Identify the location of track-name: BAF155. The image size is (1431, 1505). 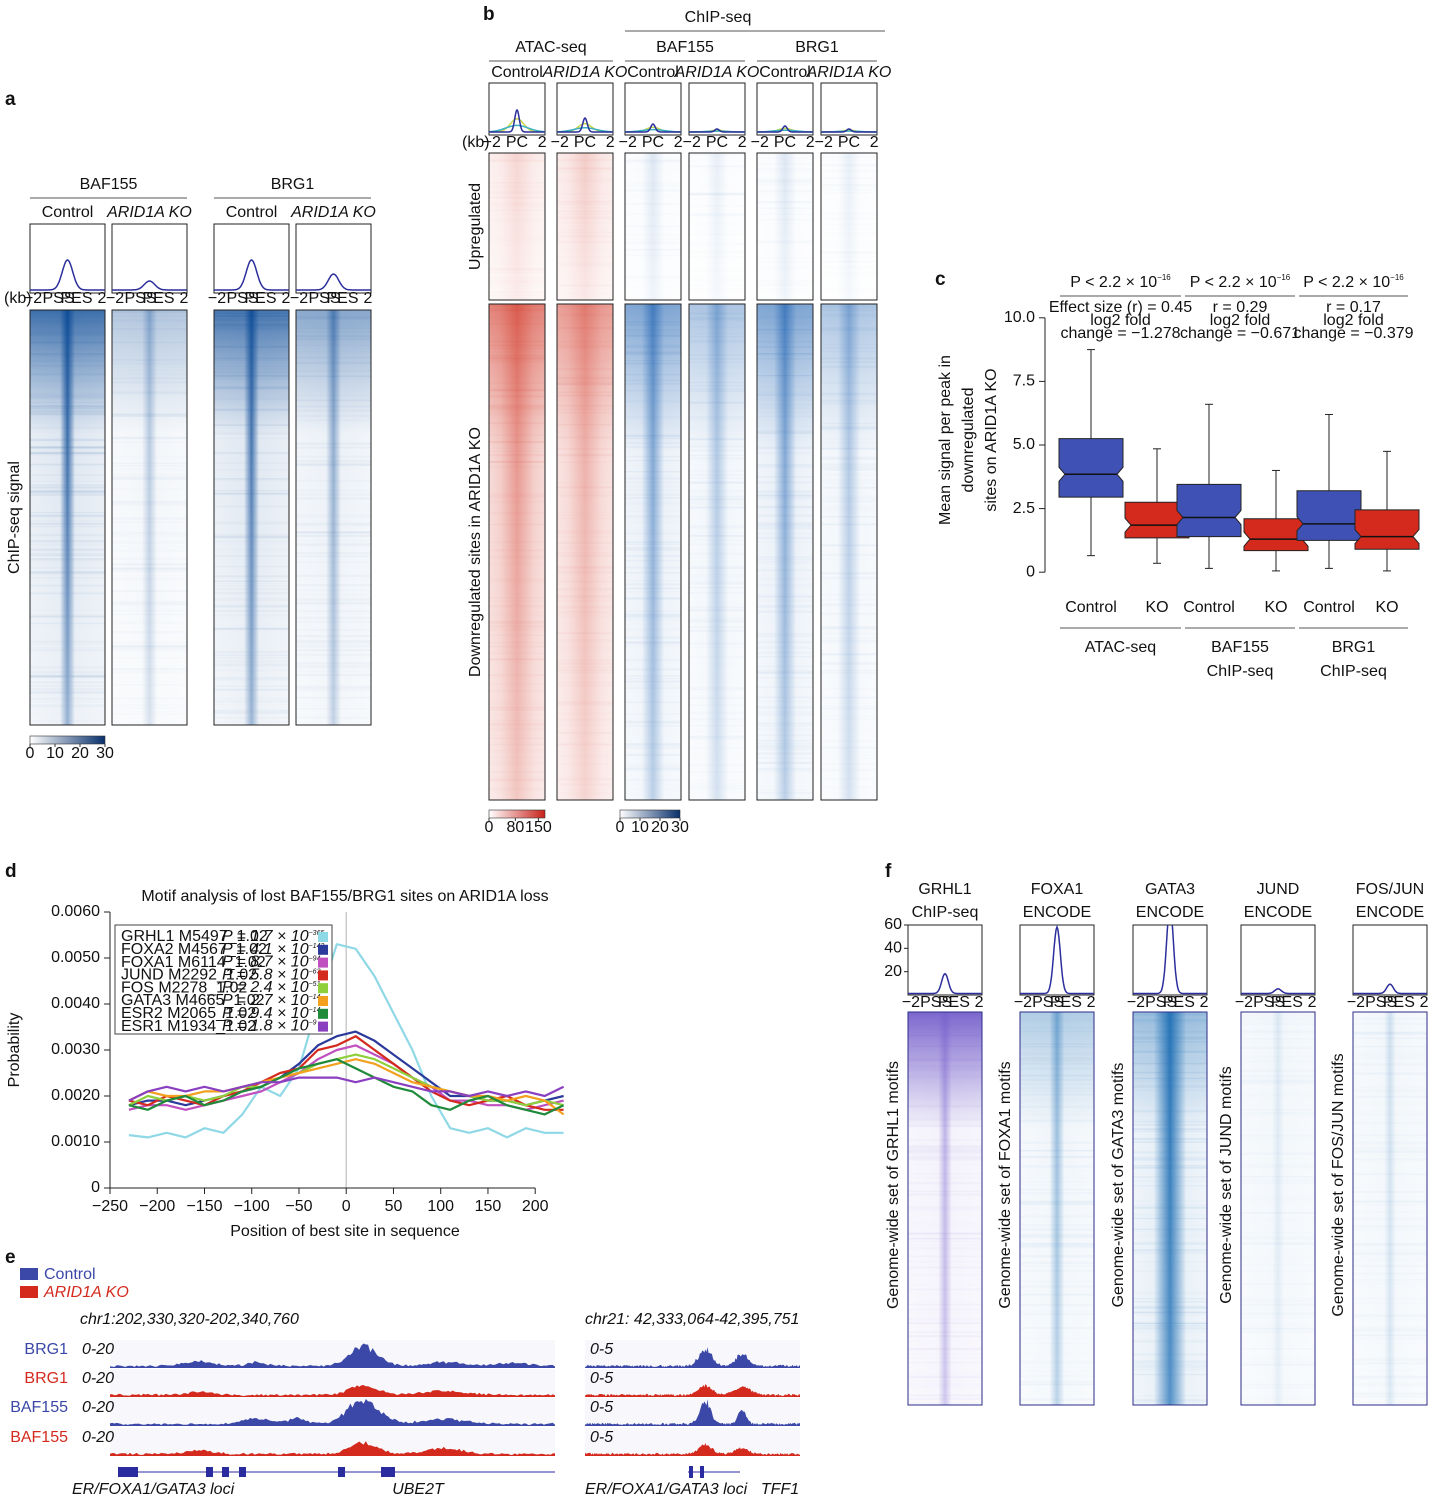
(39, 1437).